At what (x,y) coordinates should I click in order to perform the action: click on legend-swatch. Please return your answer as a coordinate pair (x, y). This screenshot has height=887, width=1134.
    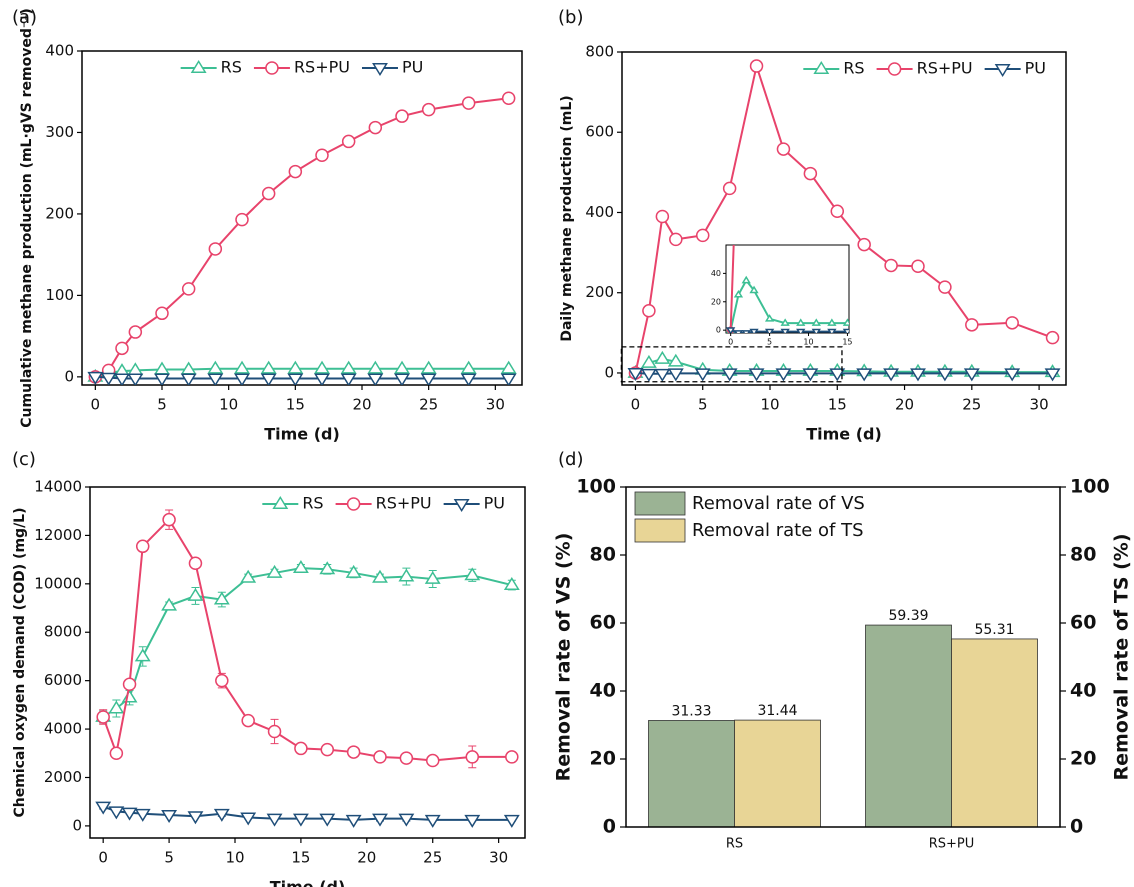
    Looking at the image, I should click on (660, 530).